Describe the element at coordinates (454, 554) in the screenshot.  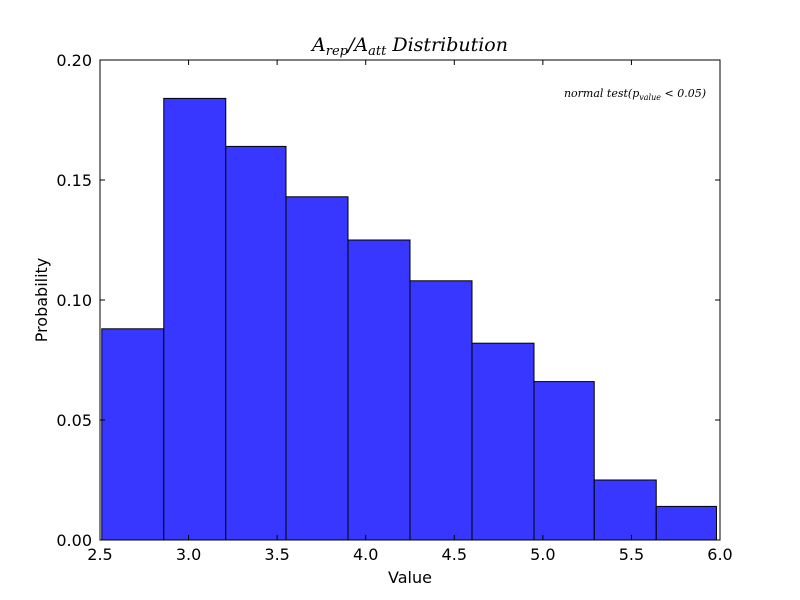
I see `x-tick-label: 4.5` at that location.